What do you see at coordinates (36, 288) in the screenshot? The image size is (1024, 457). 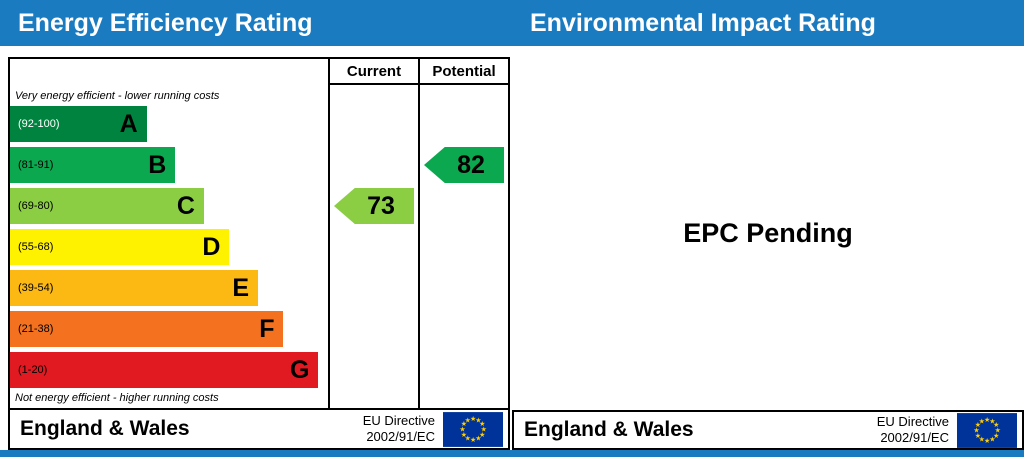 I see `band-range-label: (39-54)` at bounding box center [36, 288].